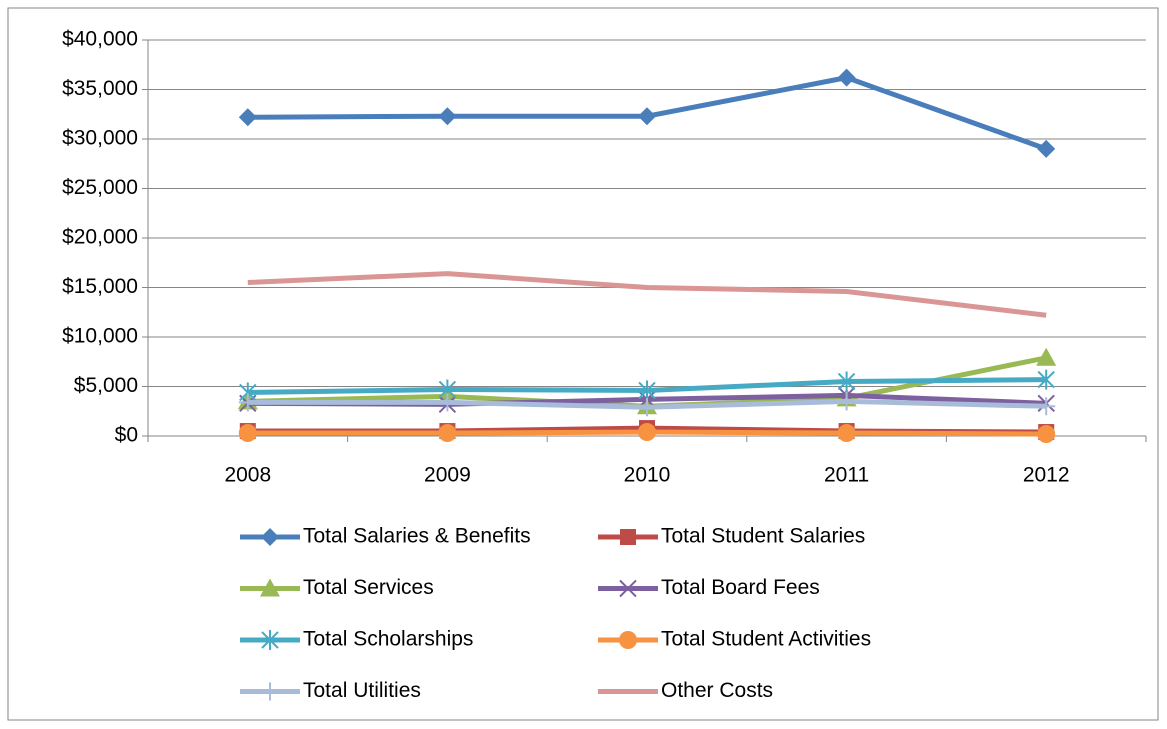 The height and width of the screenshot is (729, 1167). Describe the element at coordinates (247, 475) in the screenshot. I see `x-tick-label: 2008` at that location.